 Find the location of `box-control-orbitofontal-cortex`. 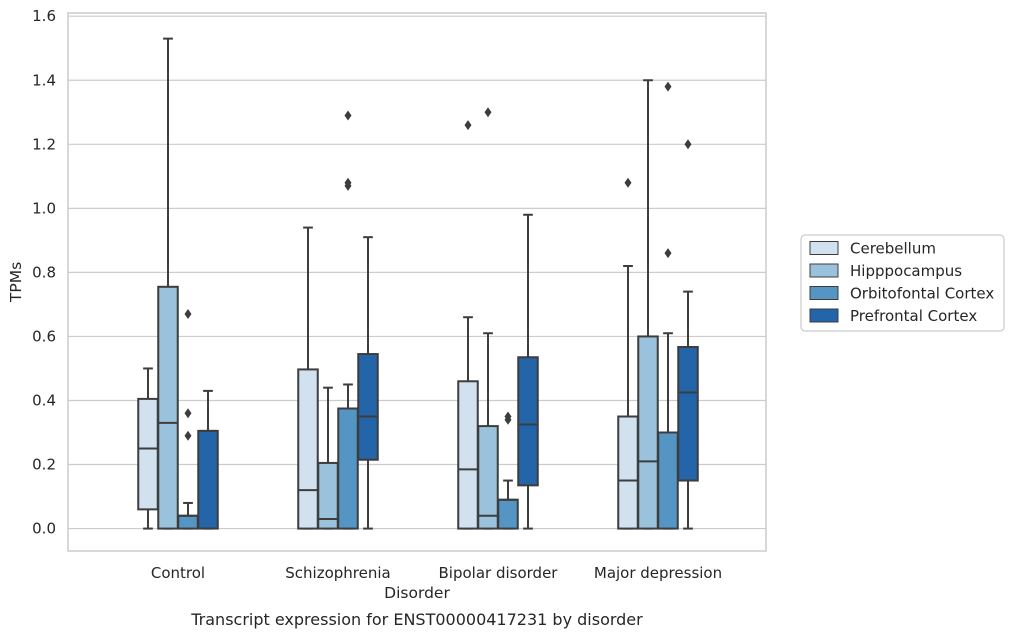

box-control-orbitofontal-cortex is located at coordinates (188, 419).